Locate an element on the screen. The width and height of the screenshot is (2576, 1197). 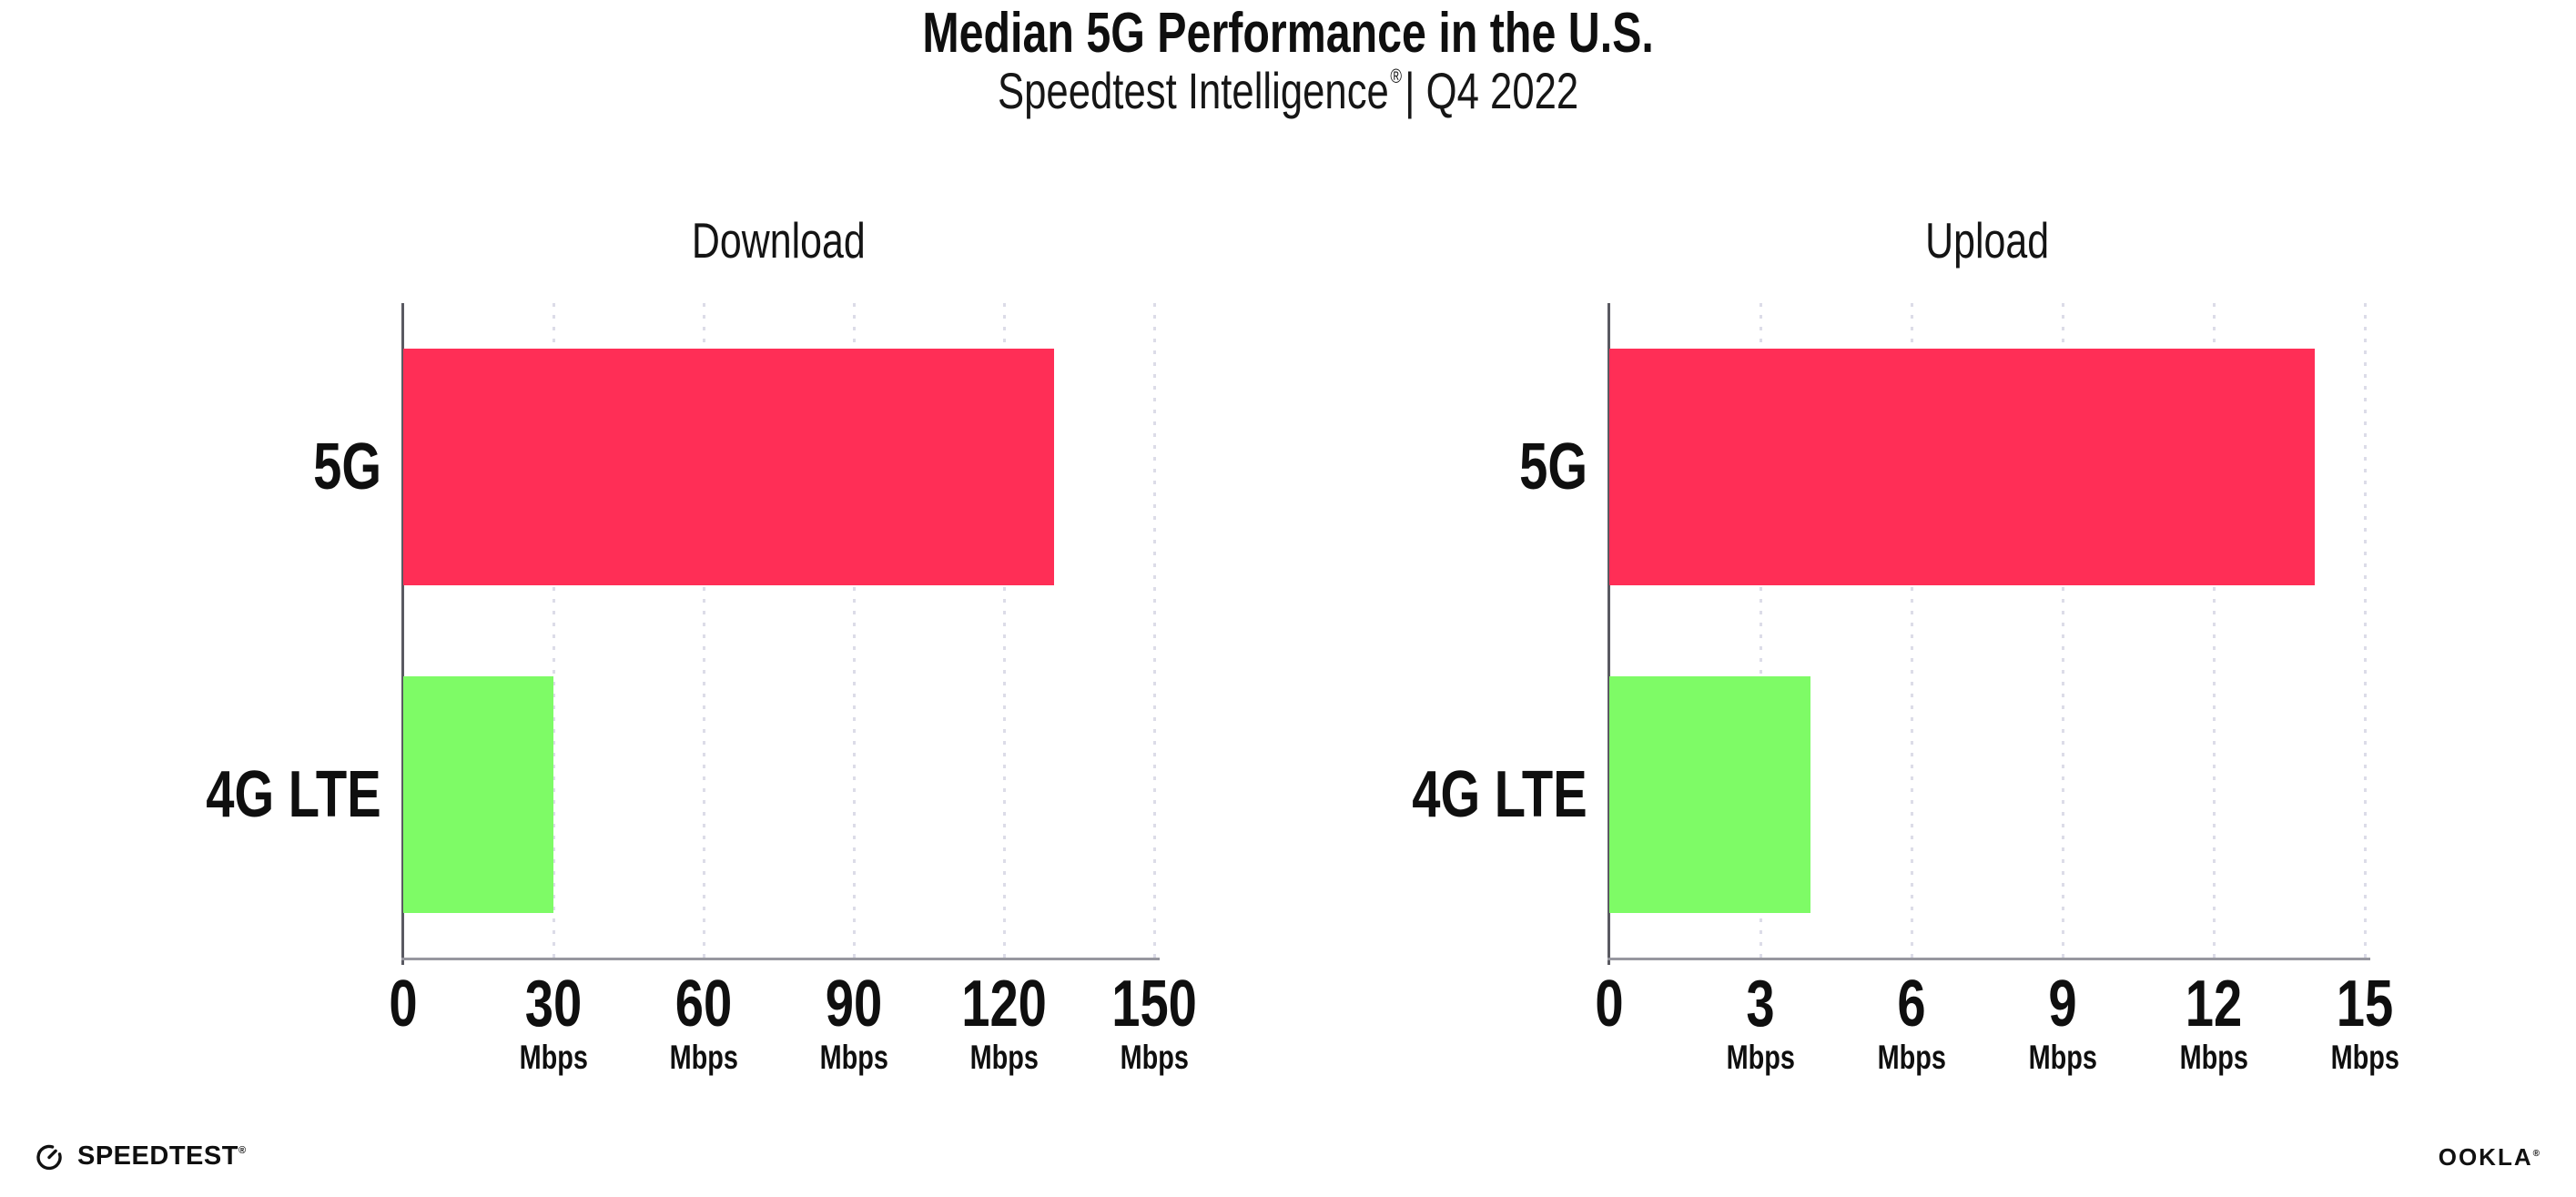
page-title: Median 5G Performance in the U.S. is located at coordinates (1288, 34).